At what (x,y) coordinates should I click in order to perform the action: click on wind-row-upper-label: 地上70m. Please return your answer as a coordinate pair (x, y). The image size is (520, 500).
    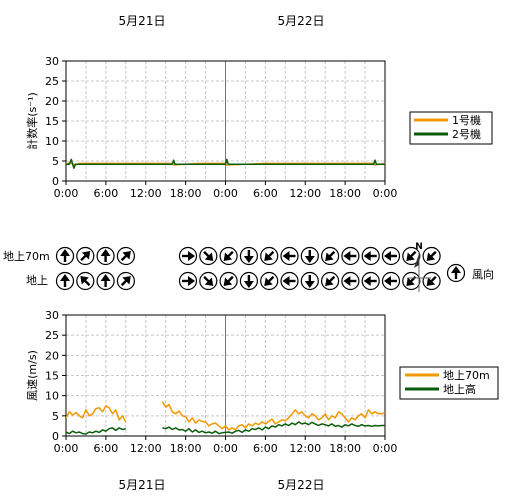
    Looking at the image, I should click on (26, 256).